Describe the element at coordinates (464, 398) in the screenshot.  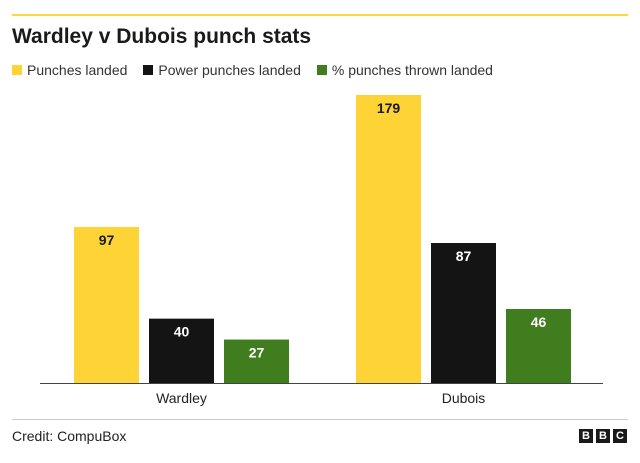
I see `x-tick-label-dubois: Dubois` at that location.